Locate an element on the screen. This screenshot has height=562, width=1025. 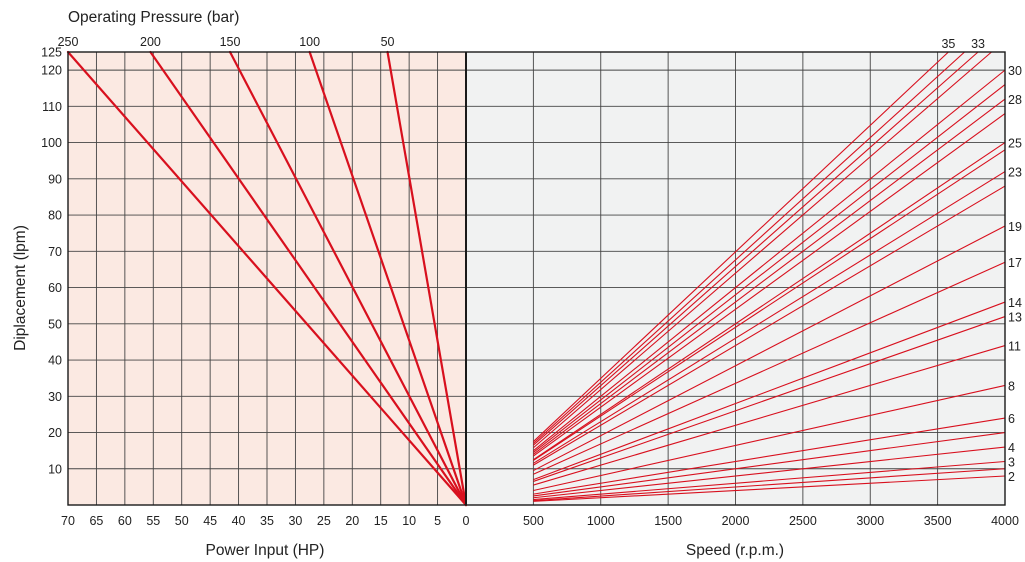
displacement-label-28: 28 is located at coordinates (1015, 100).